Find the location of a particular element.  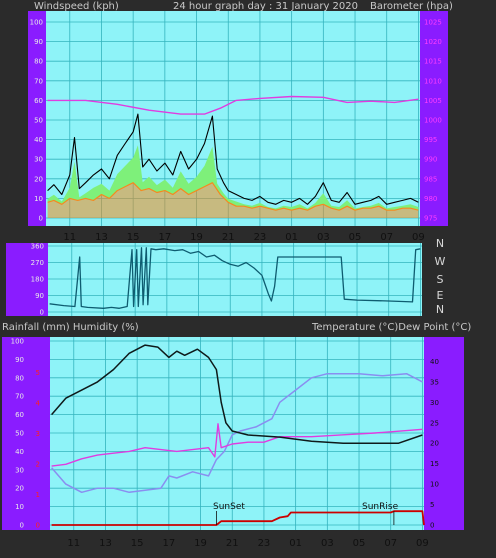

wind-average-fill is located at coordinates (233, 200).